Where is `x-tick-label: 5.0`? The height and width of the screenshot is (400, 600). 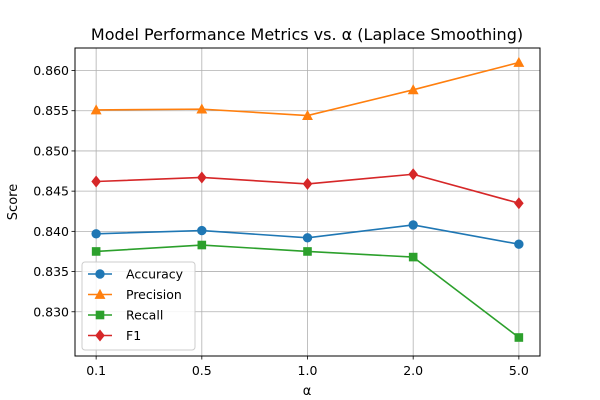
x-tick-label: 5.0 is located at coordinates (519, 370).